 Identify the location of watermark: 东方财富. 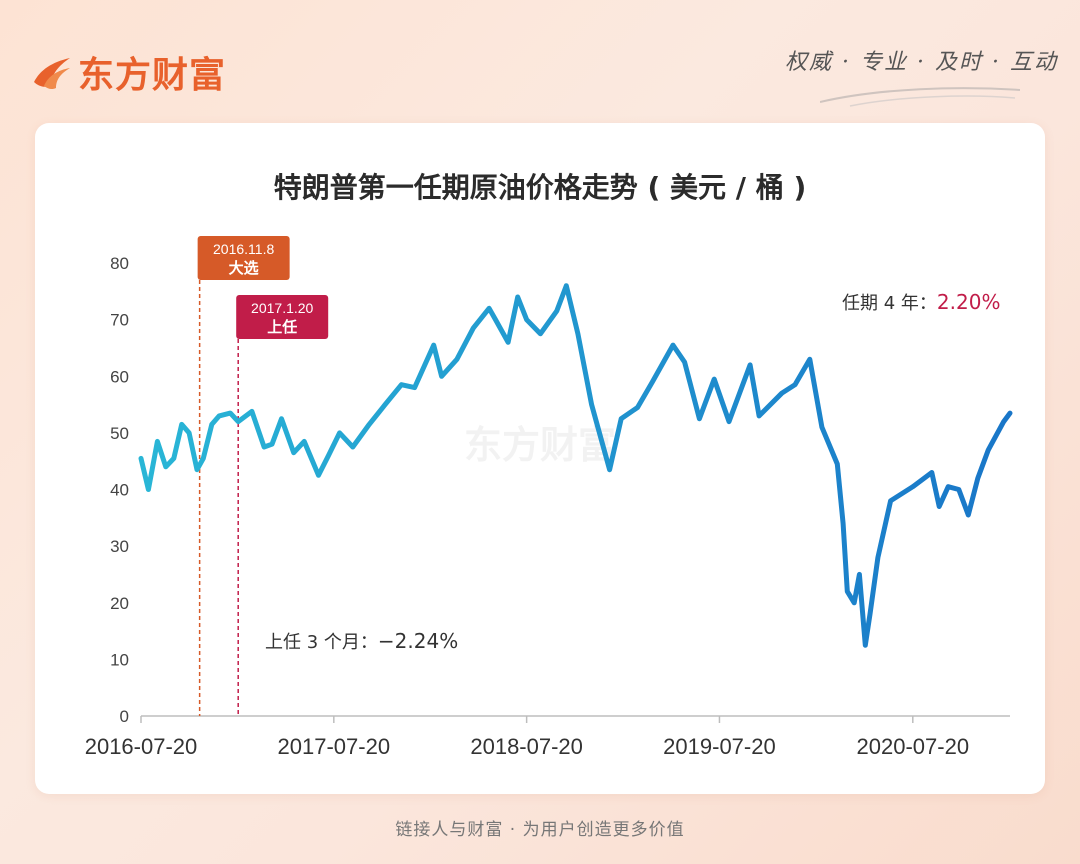
(540, 445).